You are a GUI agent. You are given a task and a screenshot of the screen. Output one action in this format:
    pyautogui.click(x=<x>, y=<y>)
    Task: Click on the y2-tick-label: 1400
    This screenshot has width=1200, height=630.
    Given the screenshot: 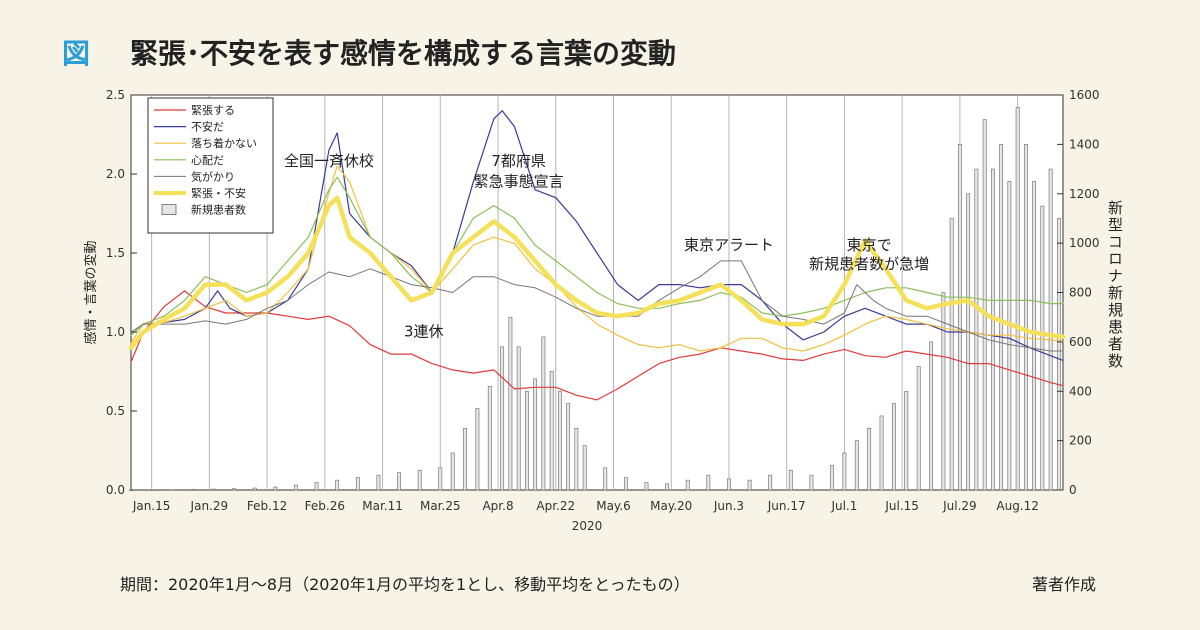 What is the action you would take?
    pyautogui.click(x=1084, y=144)
    